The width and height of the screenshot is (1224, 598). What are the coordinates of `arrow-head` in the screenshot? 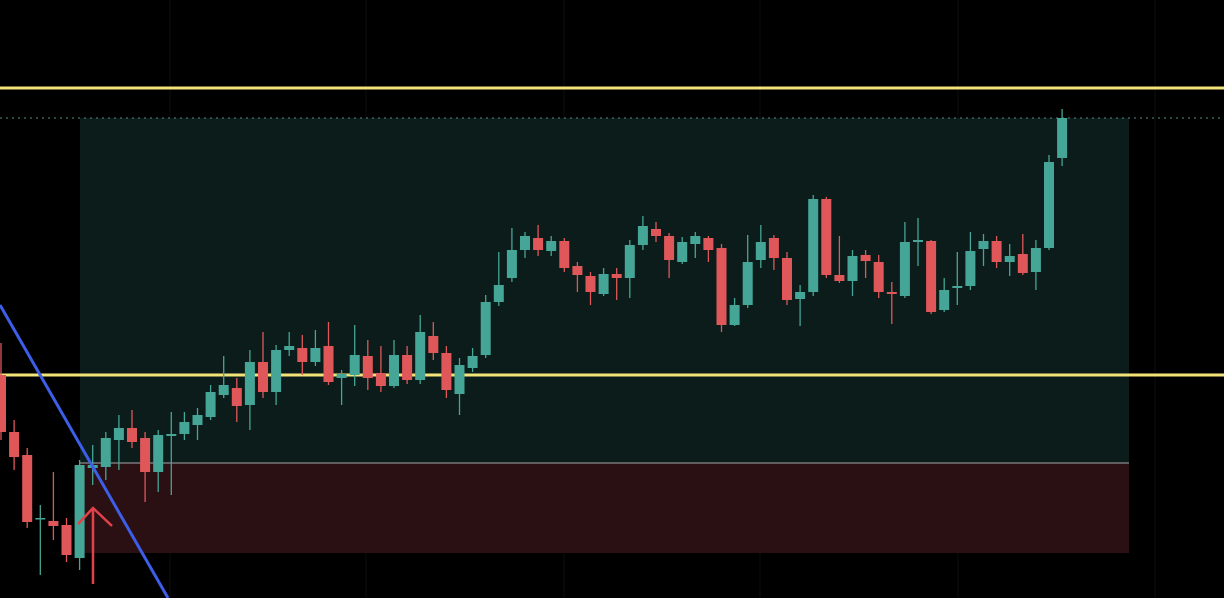 It's located at (95, 516).